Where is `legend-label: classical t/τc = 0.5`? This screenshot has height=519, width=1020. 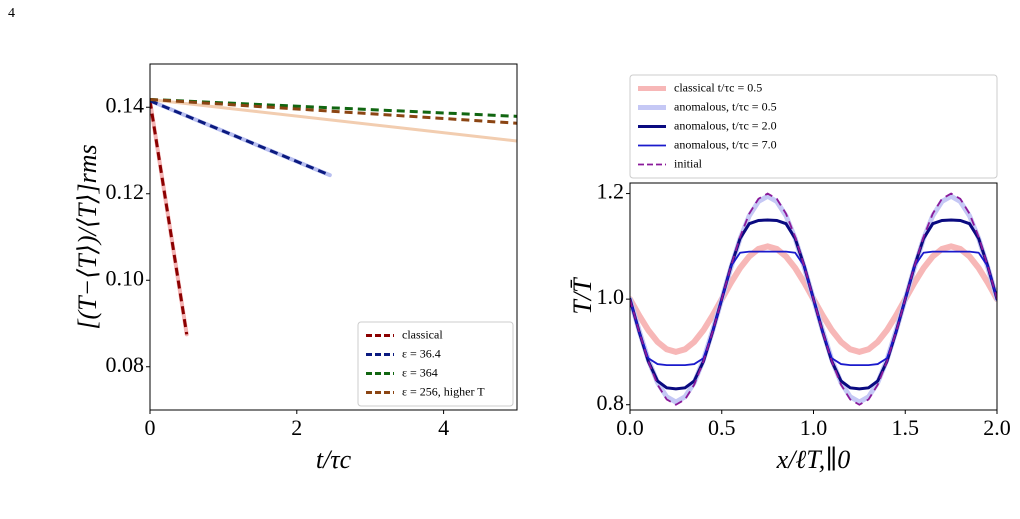
legend-label: classical t/τc = 0.5 is located at coordinates (718, 87).